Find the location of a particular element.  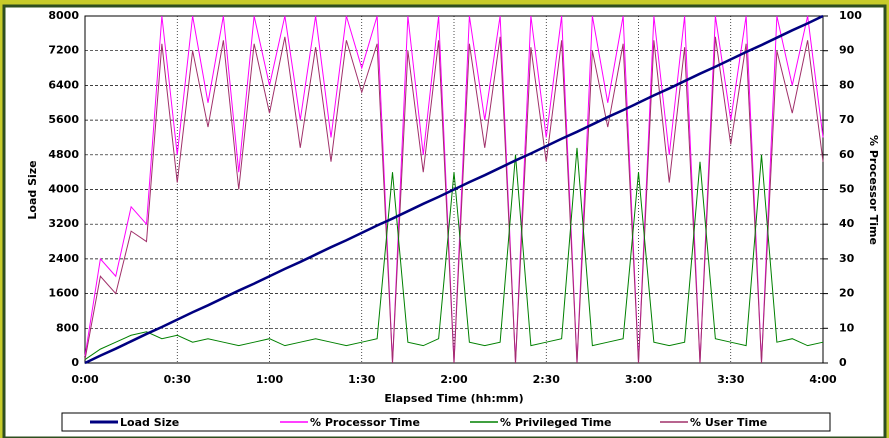

legend-label: % User Time is located at coordinates (728, 422).